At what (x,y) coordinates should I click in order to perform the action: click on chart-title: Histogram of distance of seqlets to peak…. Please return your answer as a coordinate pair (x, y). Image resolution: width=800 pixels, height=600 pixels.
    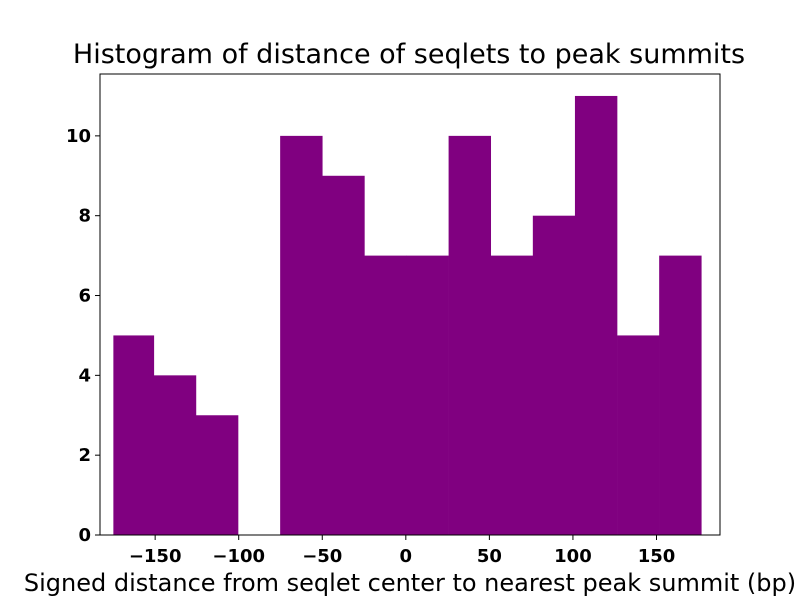
    Looking at the image, I should click on (409, 54).